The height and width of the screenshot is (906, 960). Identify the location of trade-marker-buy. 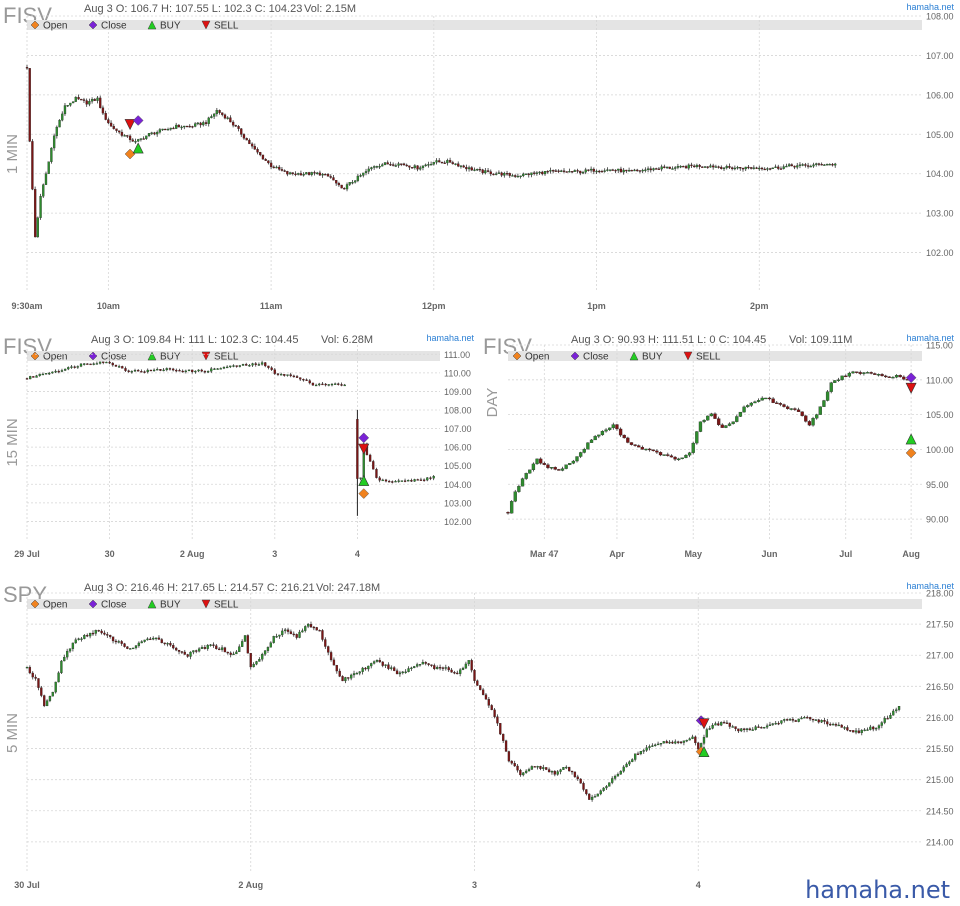
(138, 148).